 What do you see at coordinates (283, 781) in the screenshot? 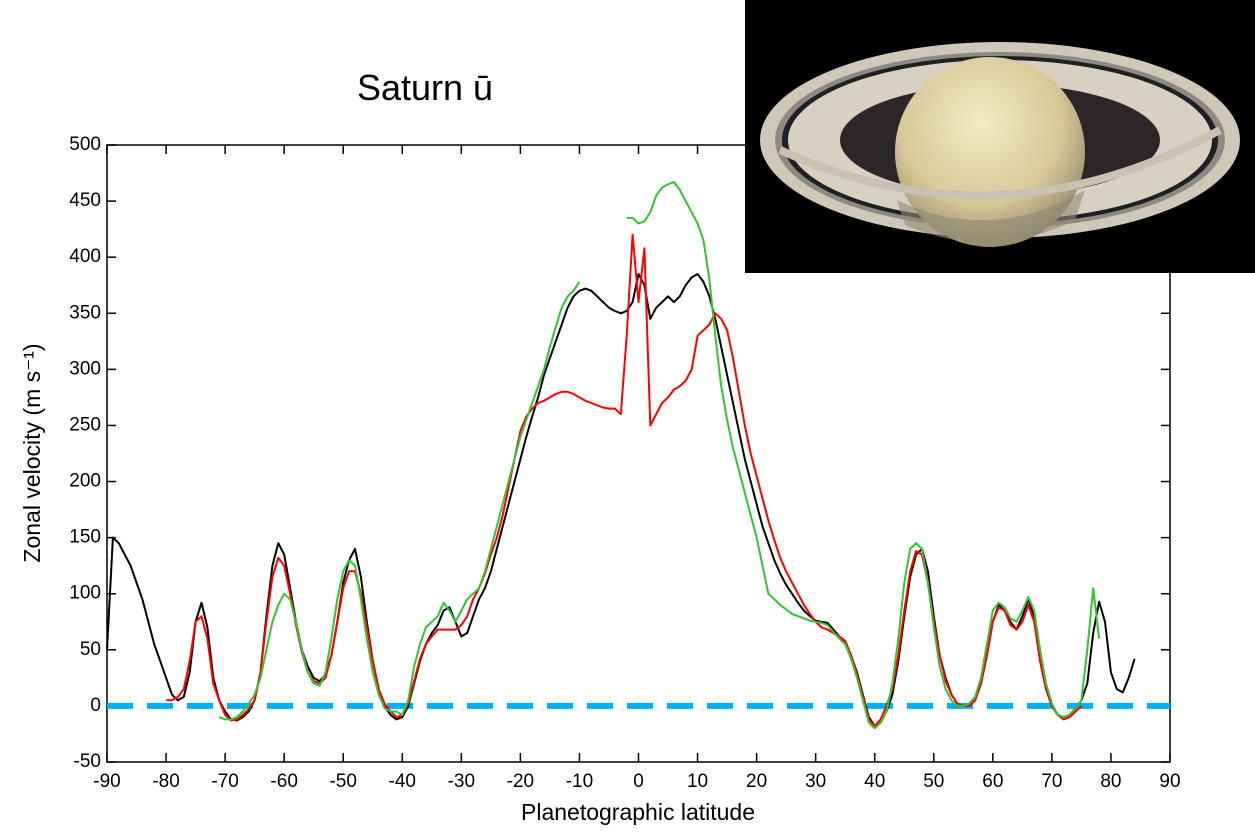
I see `x-tick-label: -60` at bounding box center [283, 781].